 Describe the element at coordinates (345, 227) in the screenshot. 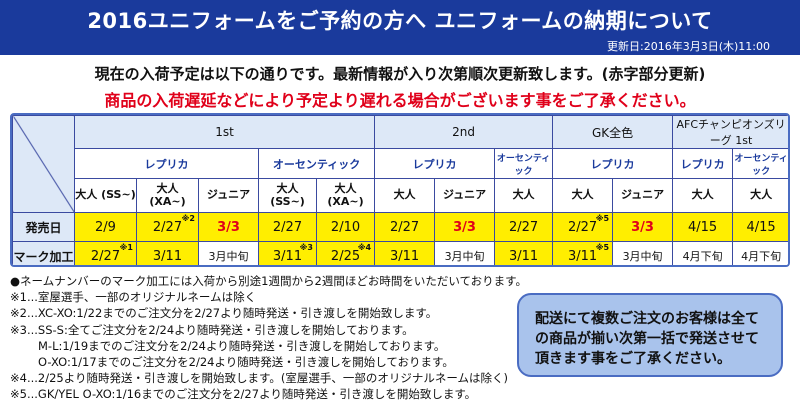

I see `release-cell: 2/10` at that location.